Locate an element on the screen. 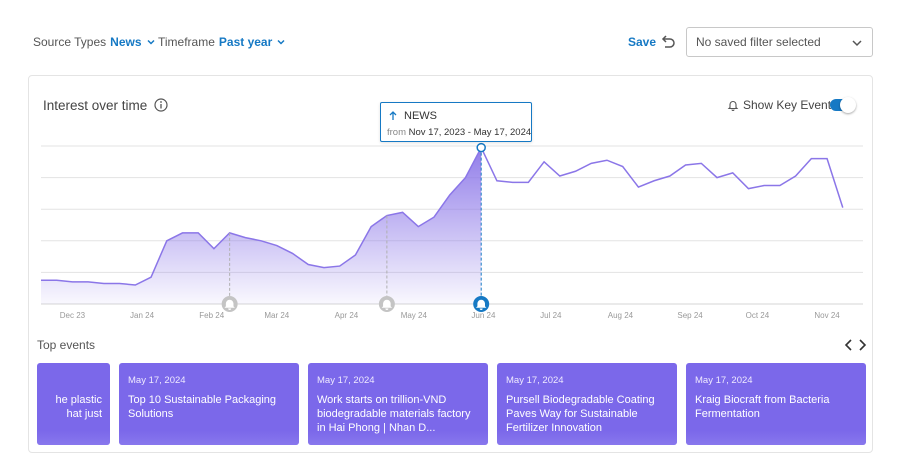 The image size is (900, 462). tooltip-label: NEWS is located at coordinates (420, 116).